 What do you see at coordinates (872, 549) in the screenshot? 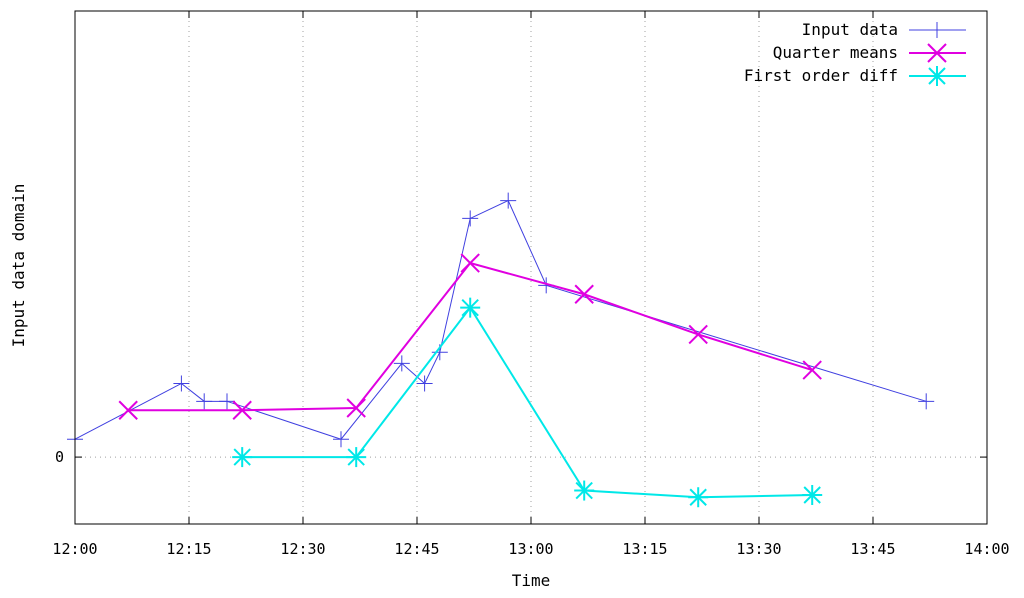
I see `x-tick-label: 13:45` at bounding box center [872, 549].